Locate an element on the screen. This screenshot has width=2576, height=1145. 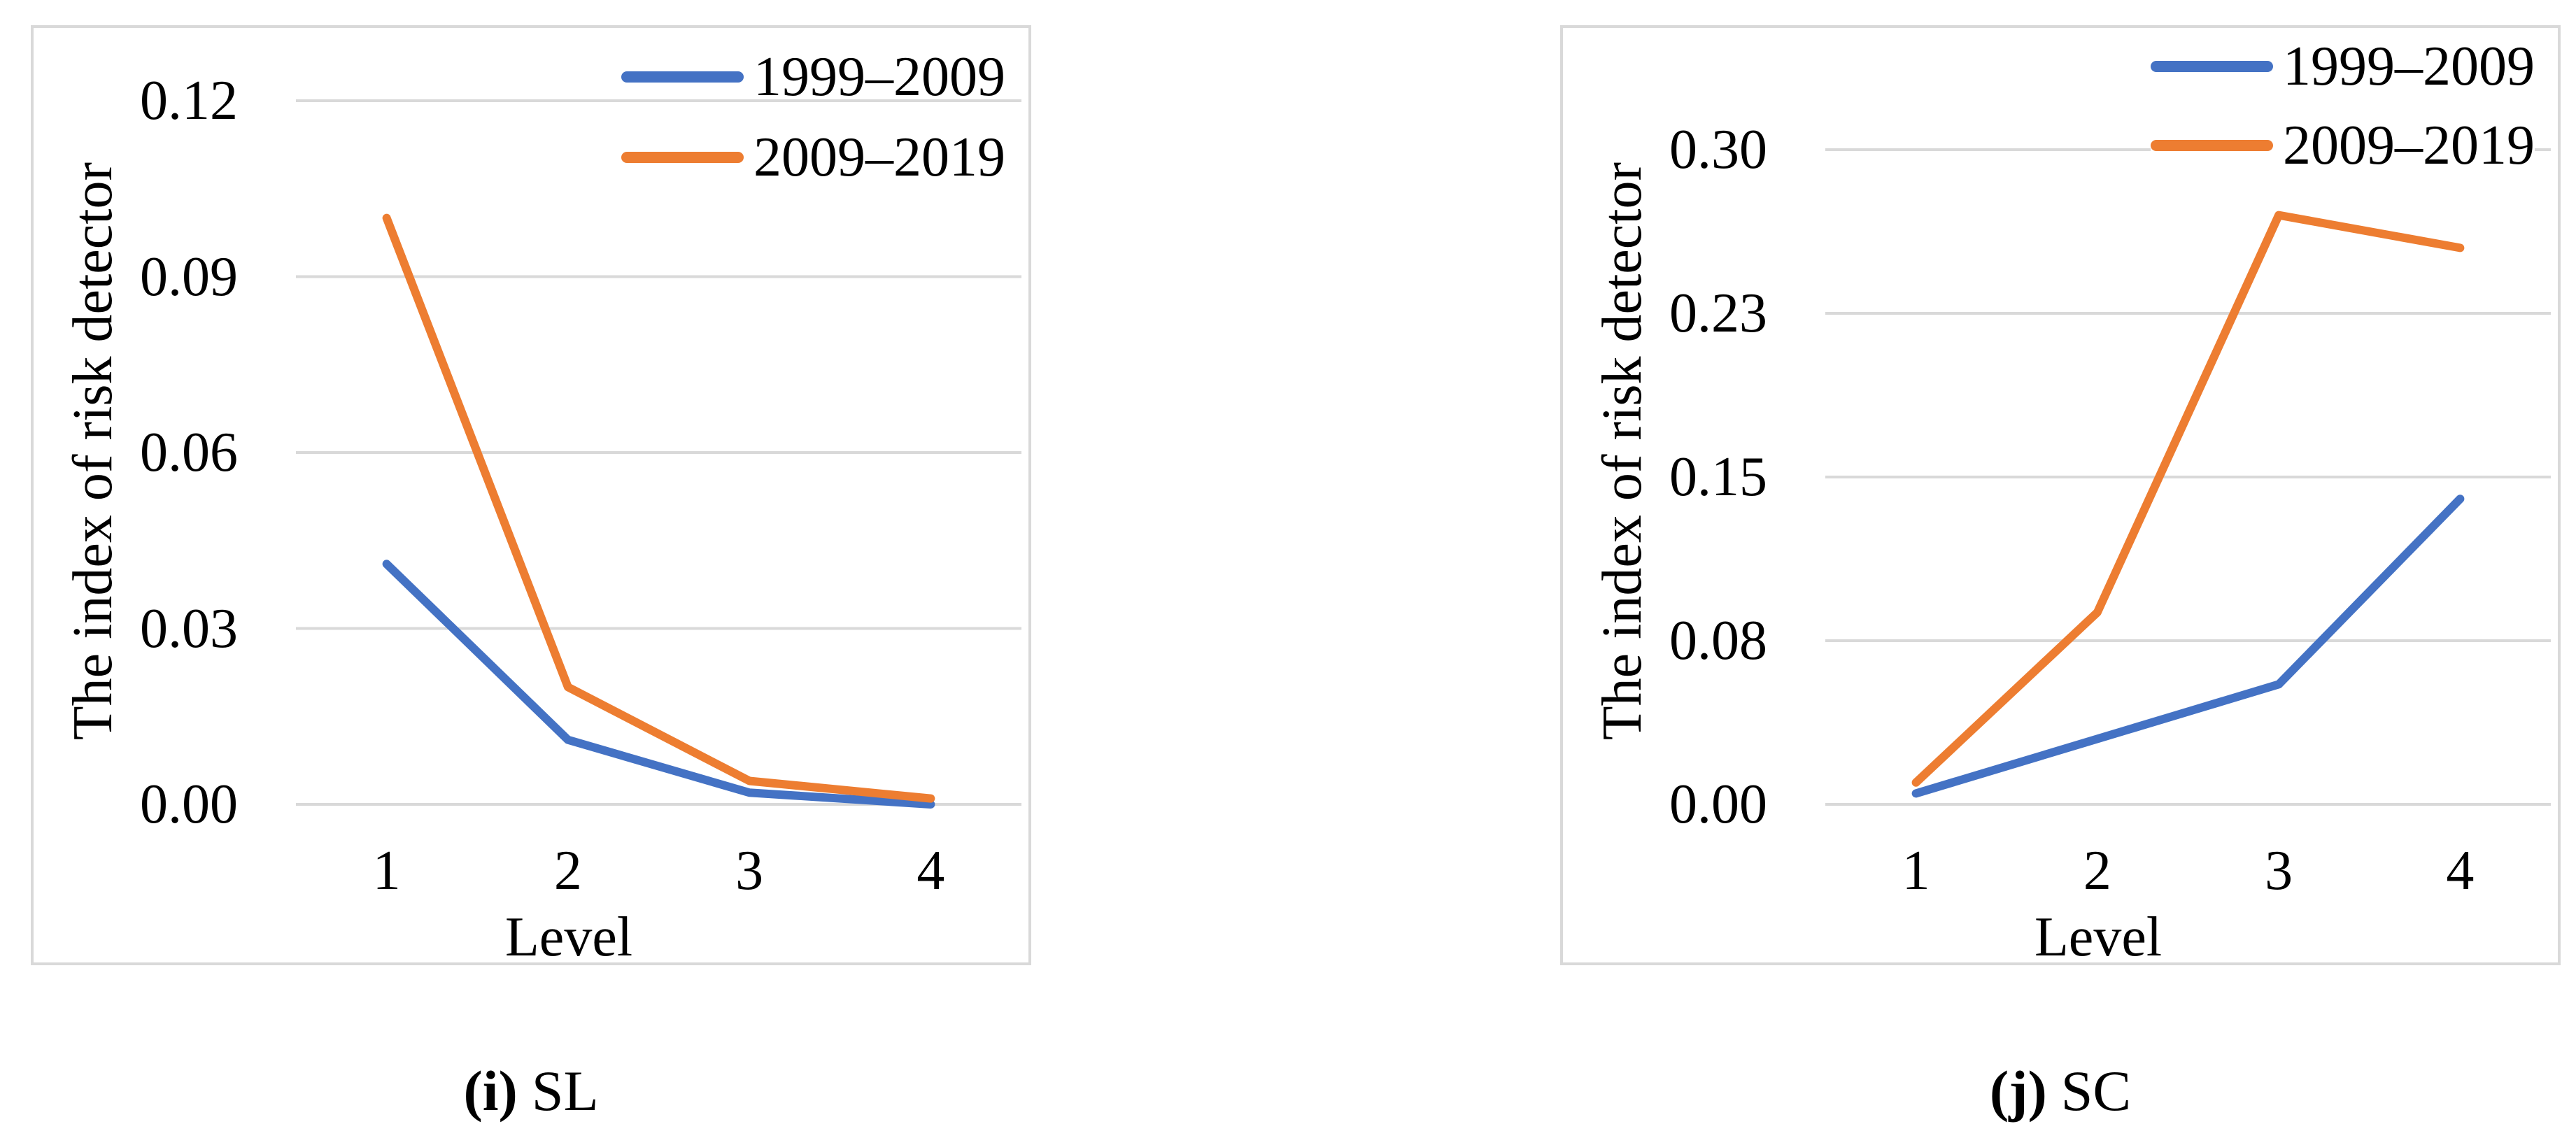
caption-sc: (j) SC is located at coordinates (2060, 1091).